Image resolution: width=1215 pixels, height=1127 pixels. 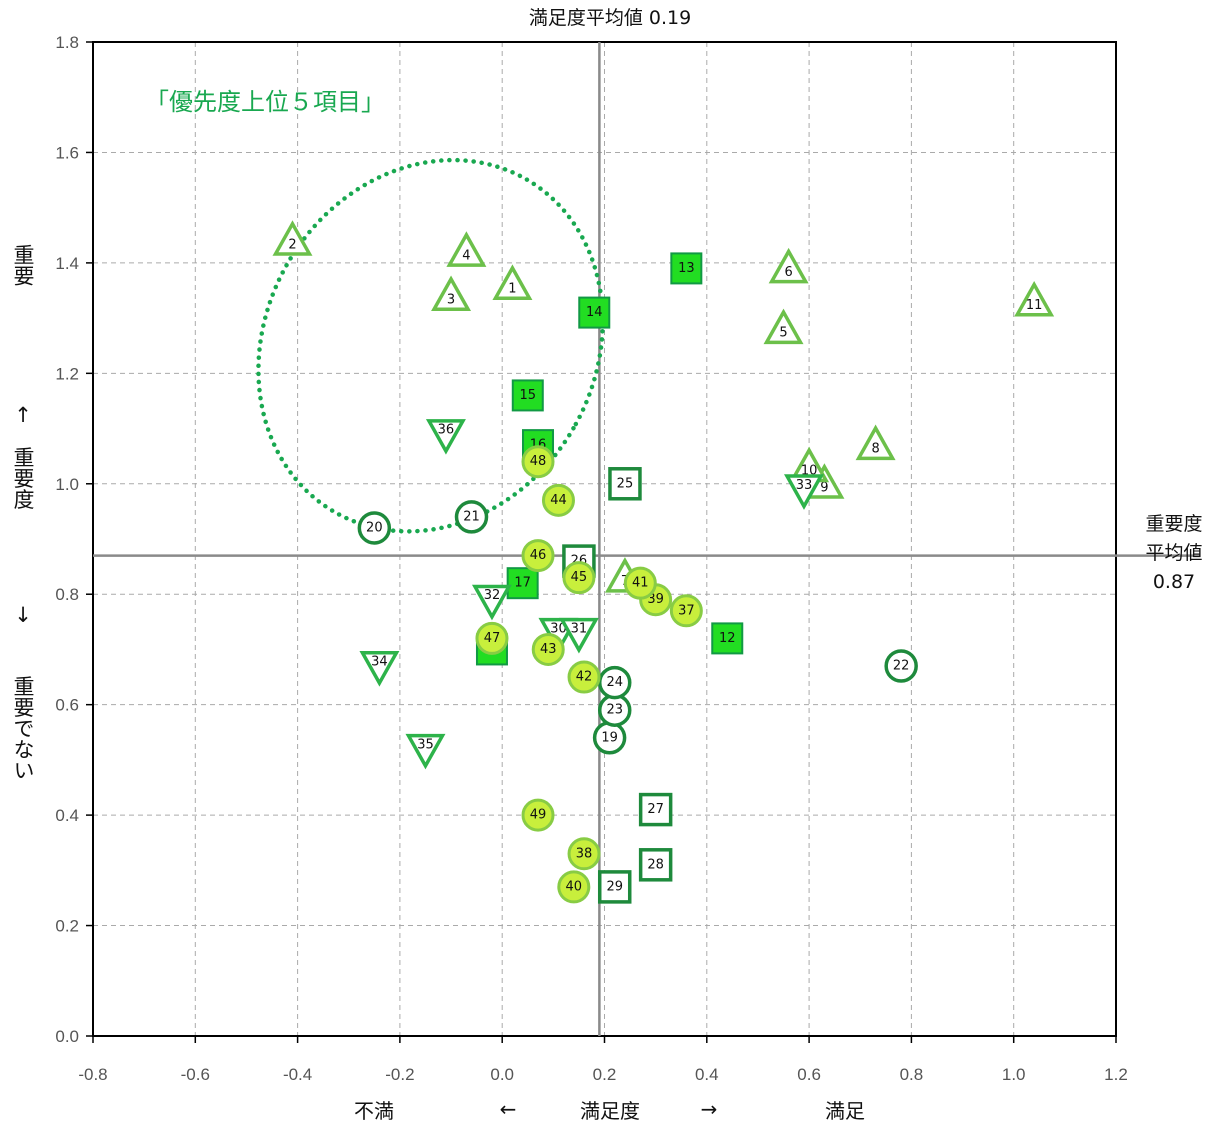 I want to click on x-right-arrow: →, so click(x=709, y=1109).